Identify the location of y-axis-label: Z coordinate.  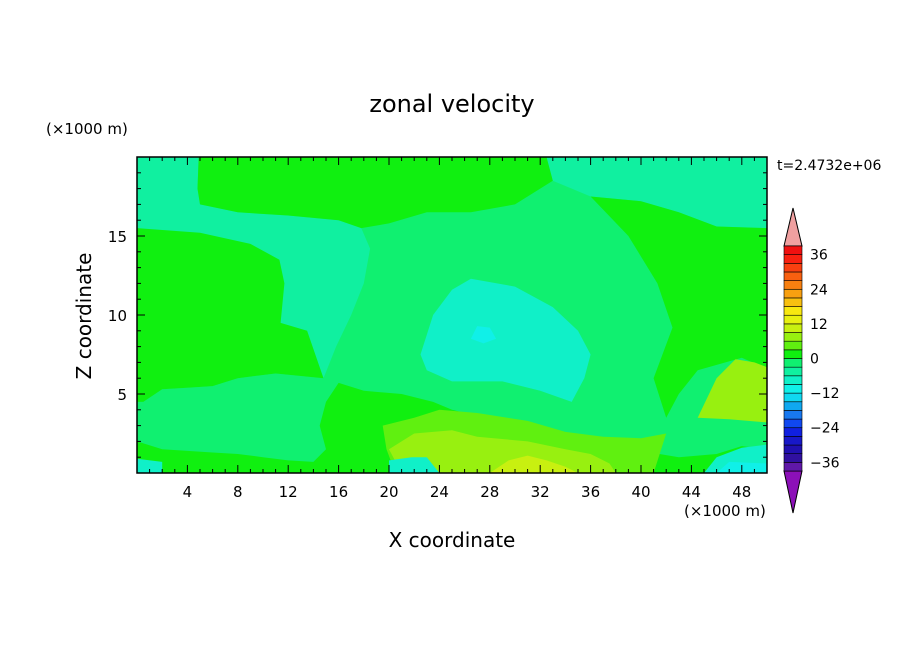
(84, 316).